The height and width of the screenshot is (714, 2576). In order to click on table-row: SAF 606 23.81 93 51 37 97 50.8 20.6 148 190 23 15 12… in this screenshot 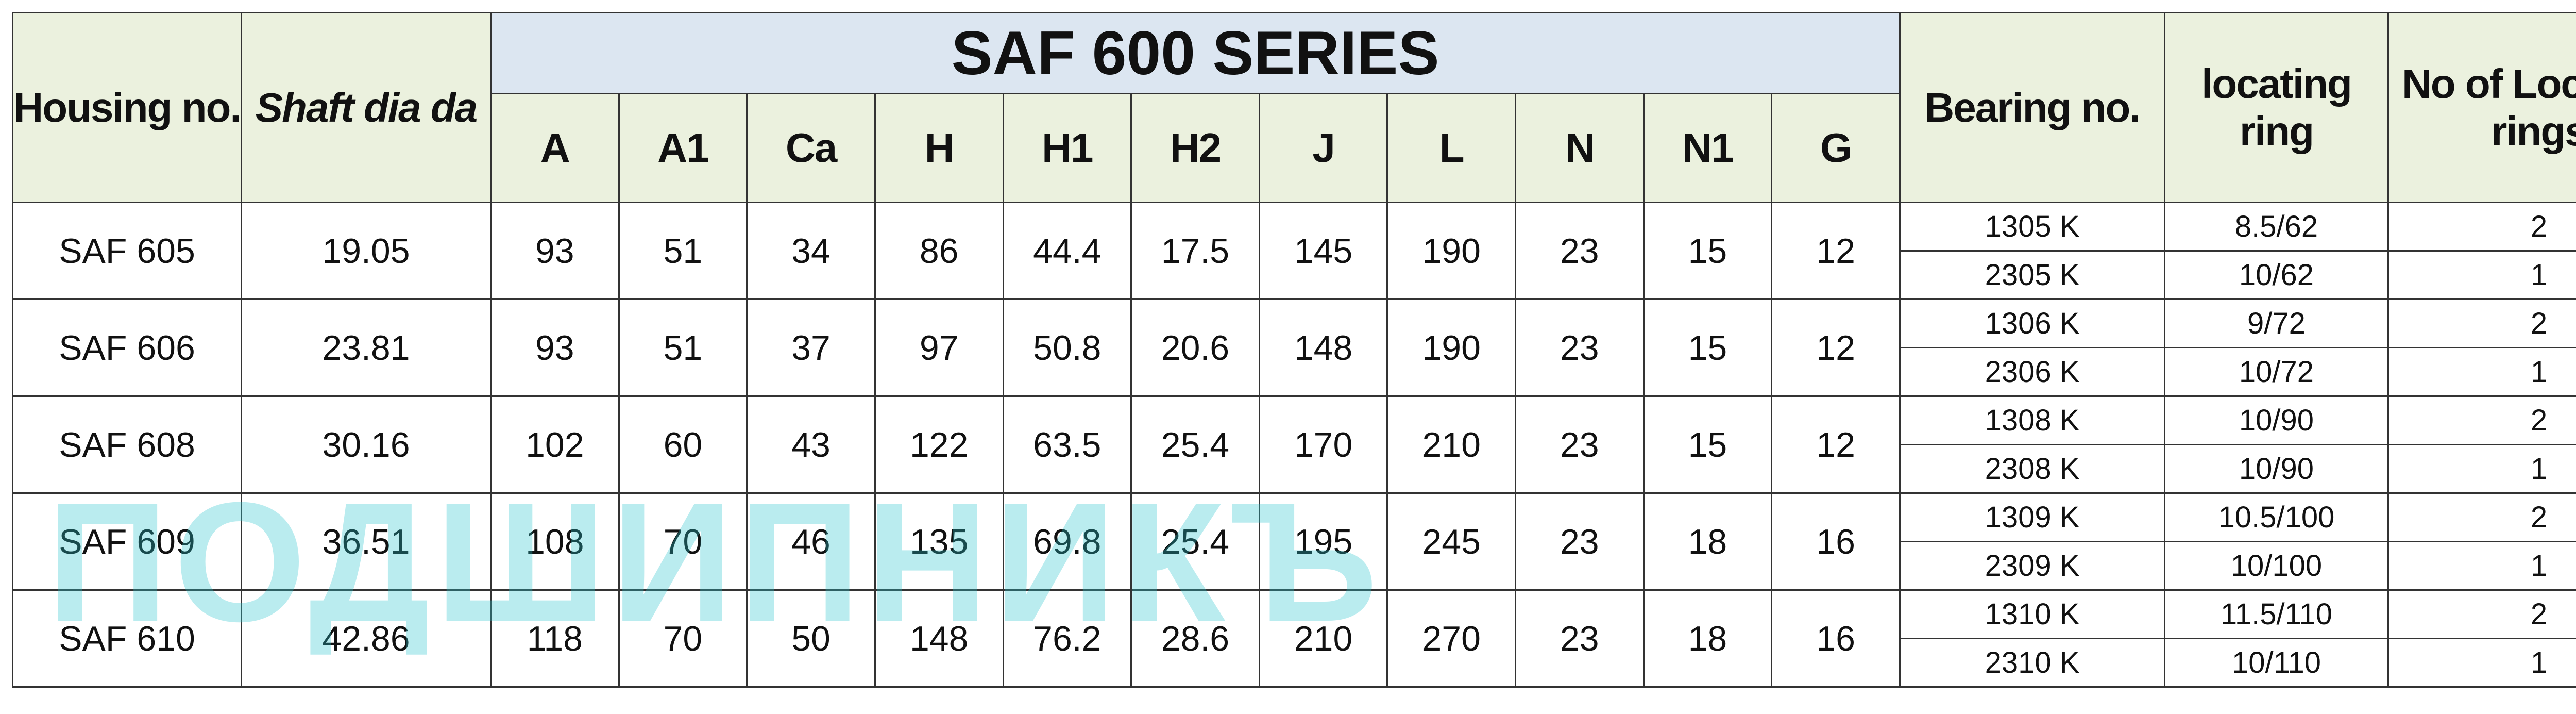, I will do `click(1294, 347)`.